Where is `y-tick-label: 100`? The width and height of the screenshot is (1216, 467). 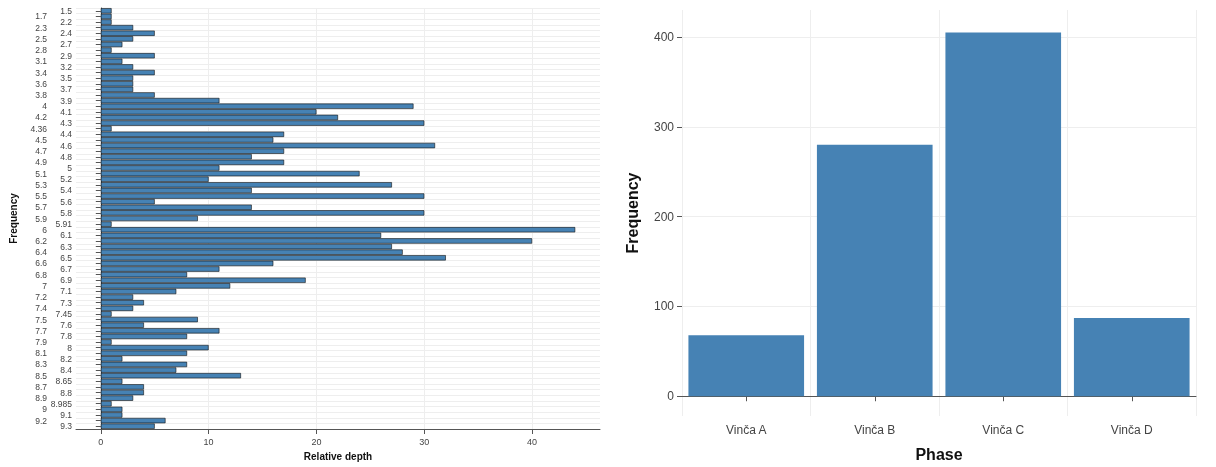
y-tick-label: 100 is located at coordinates (664, 306).